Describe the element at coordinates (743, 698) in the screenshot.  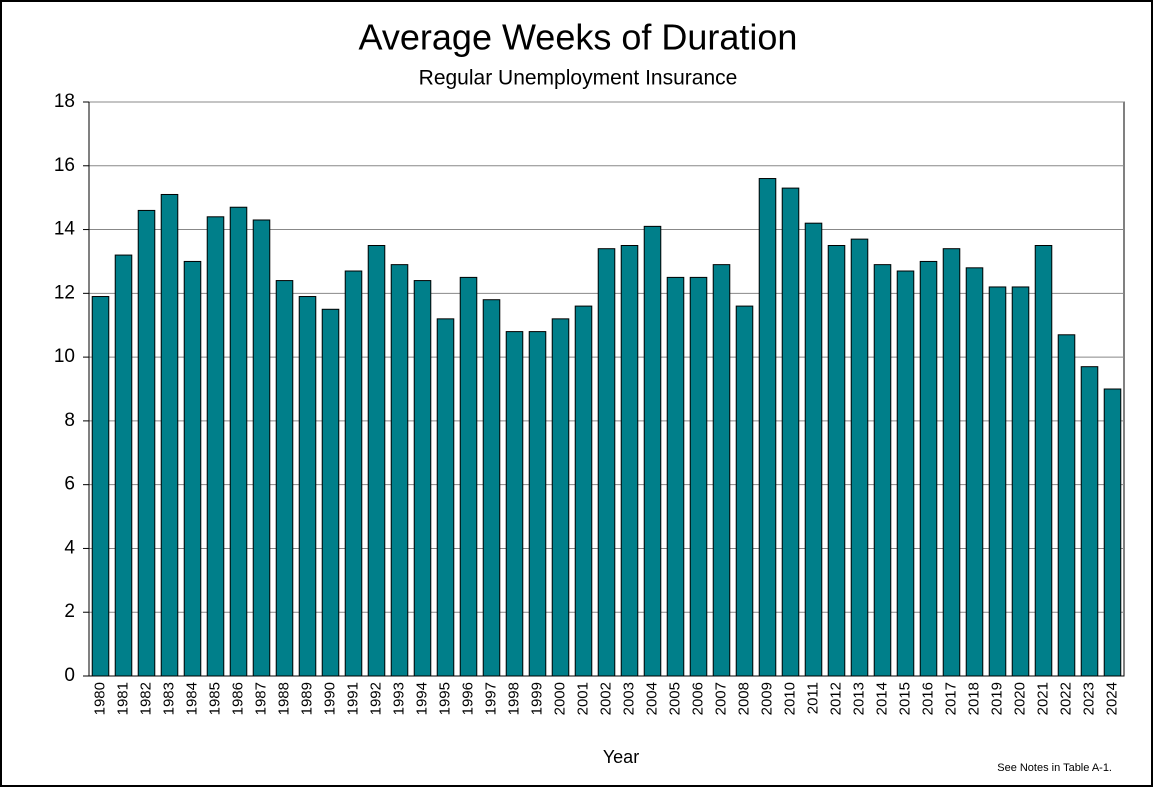
I see `x-tick-label: 2008` at that location.